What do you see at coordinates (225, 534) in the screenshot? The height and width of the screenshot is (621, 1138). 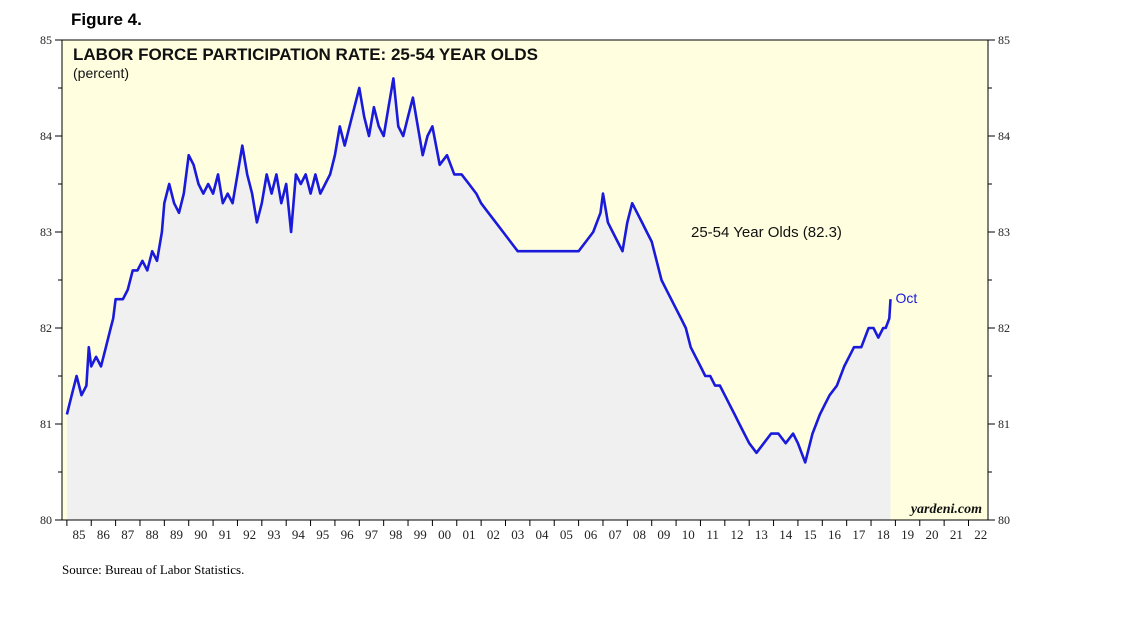 I see `x-tick-label: 91` at bounding box center [225, 534].